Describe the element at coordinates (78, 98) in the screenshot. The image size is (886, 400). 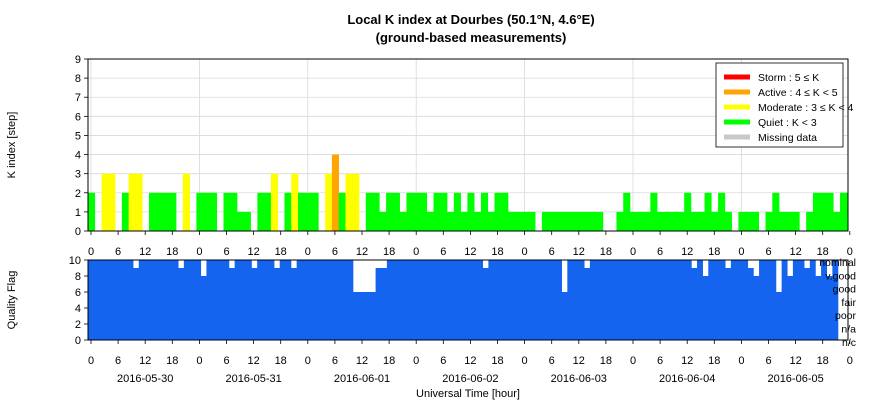
I see `k-ytick-label: 7` at that location.